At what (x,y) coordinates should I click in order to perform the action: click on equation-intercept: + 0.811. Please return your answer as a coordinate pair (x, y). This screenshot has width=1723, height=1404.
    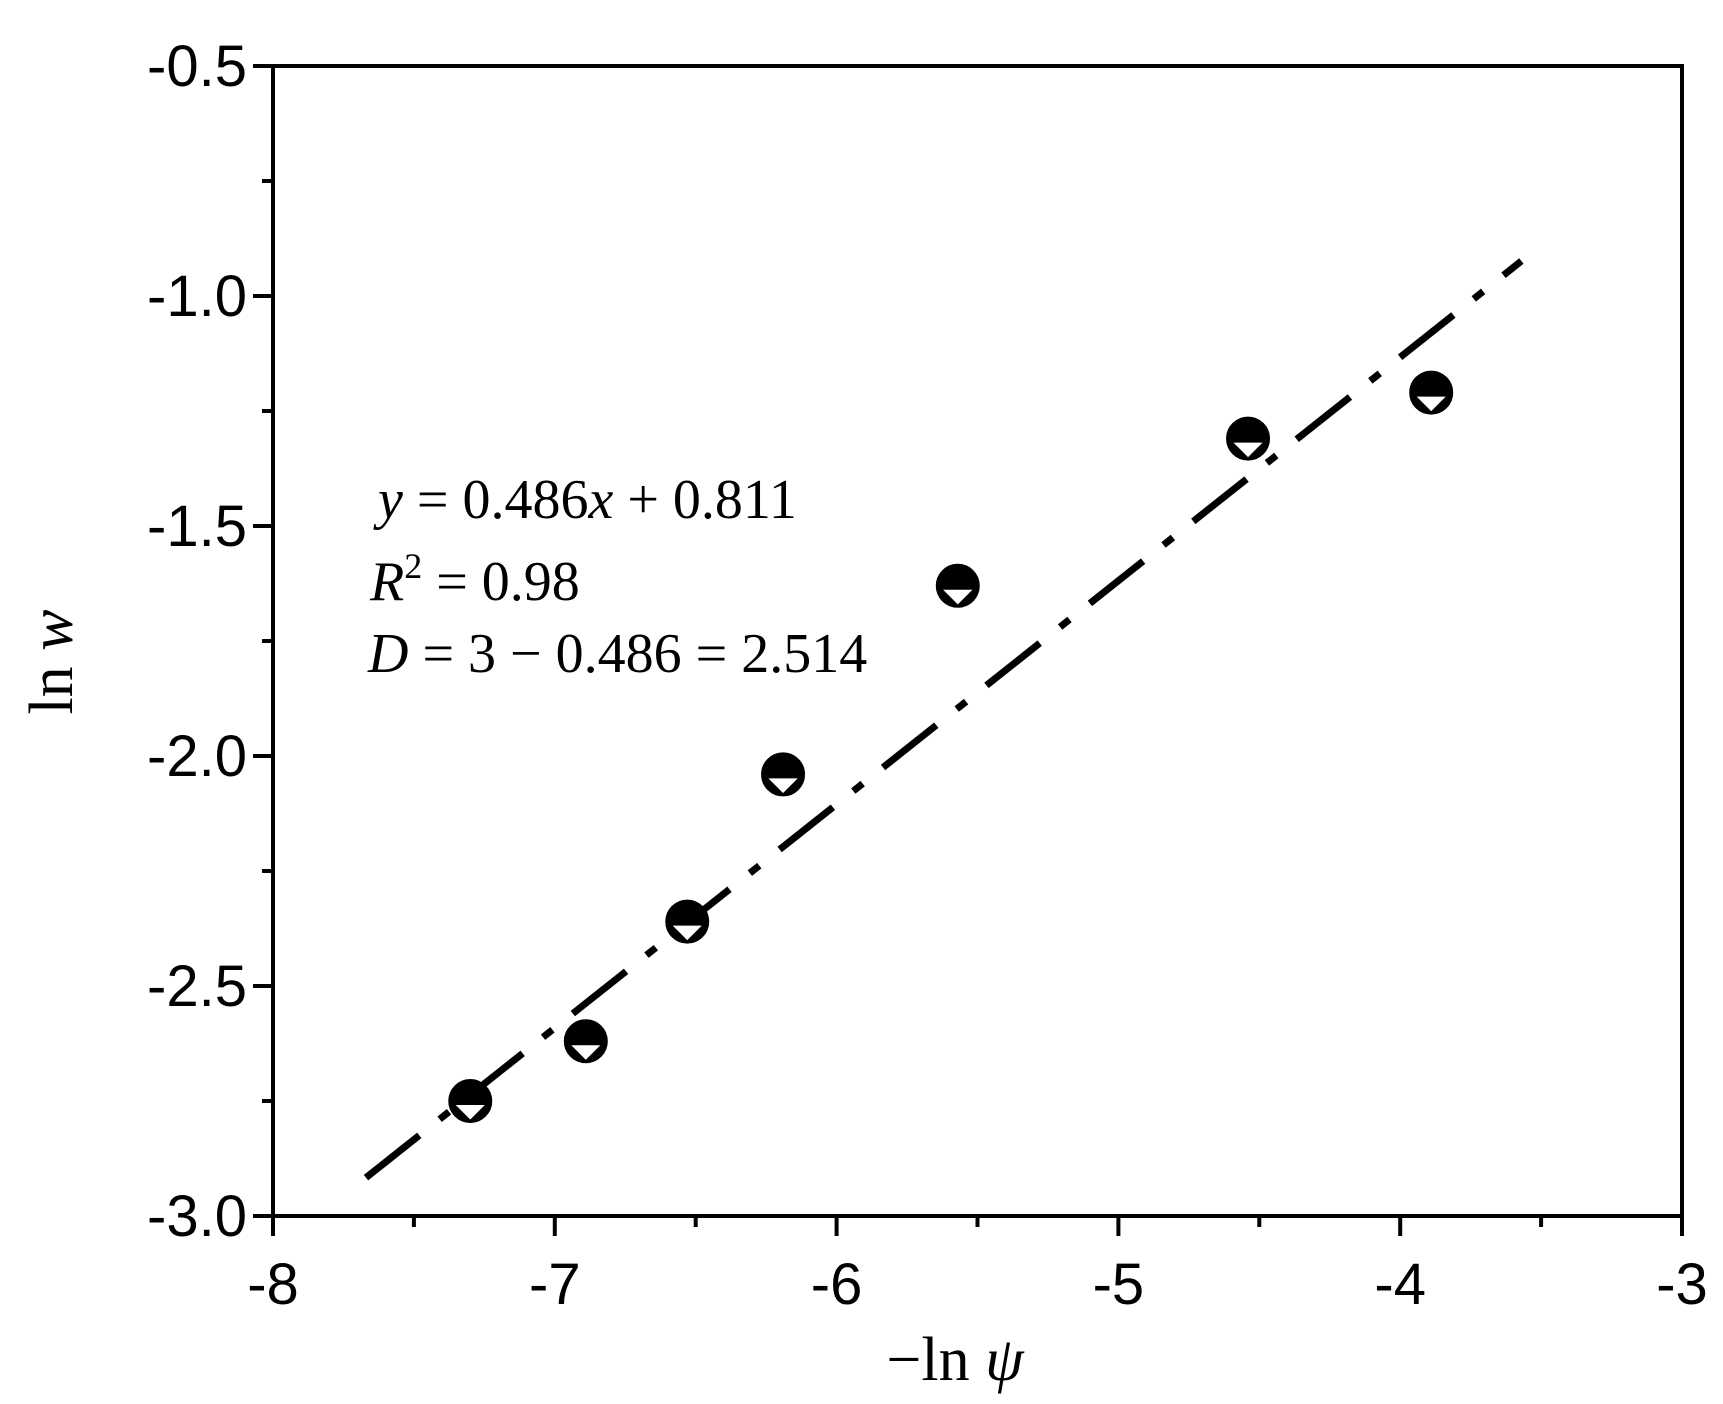
    Looking at the image, I should click on (705, 500).